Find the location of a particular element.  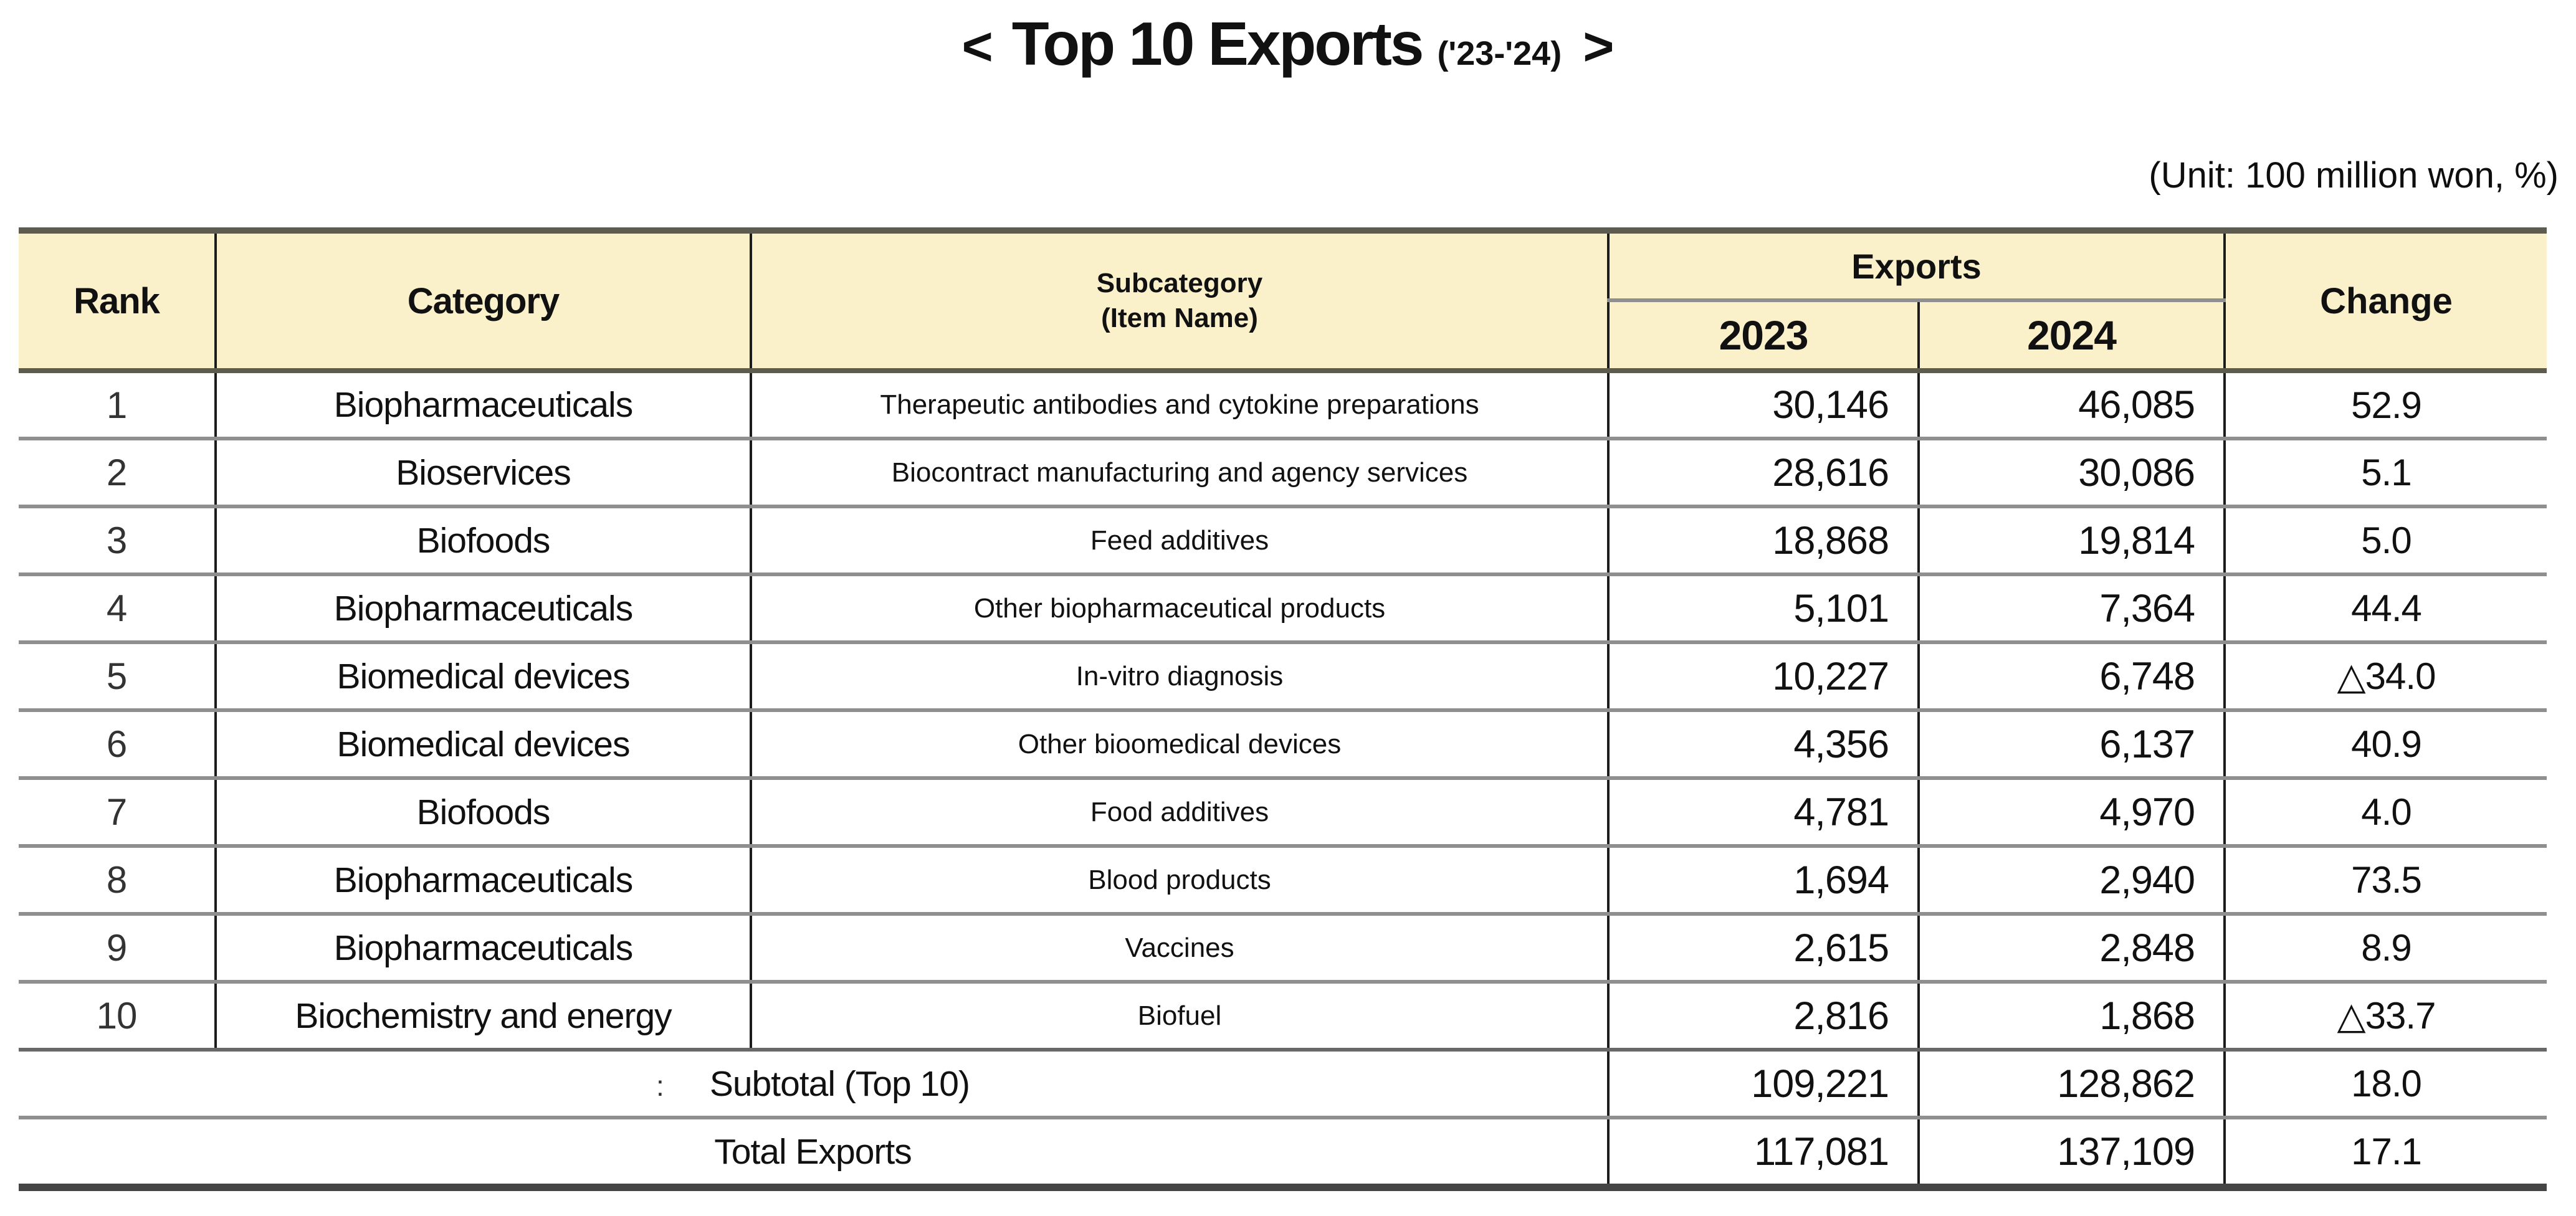

total-label-cell: Total Exports is located at coordinates (814, 1154).